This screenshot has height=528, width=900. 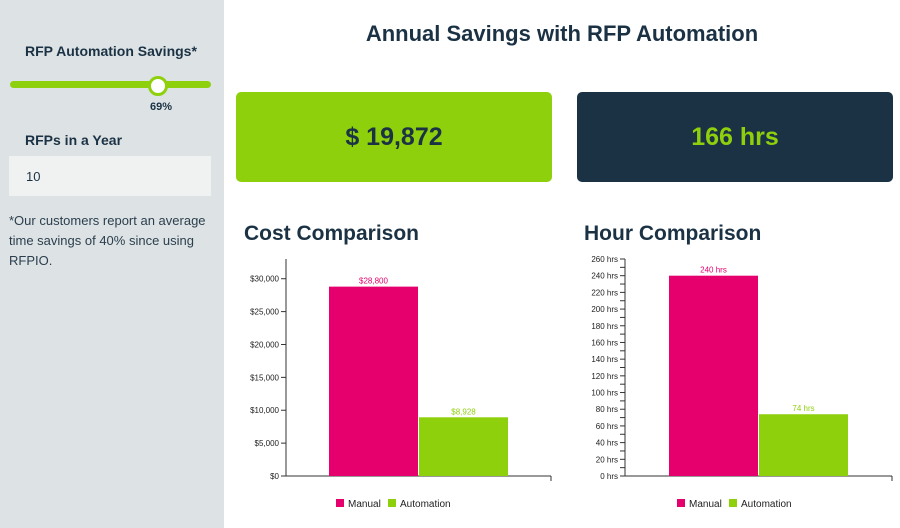 I want to click on bar-value-label: 240 hrs, so click(x=713, y=270).